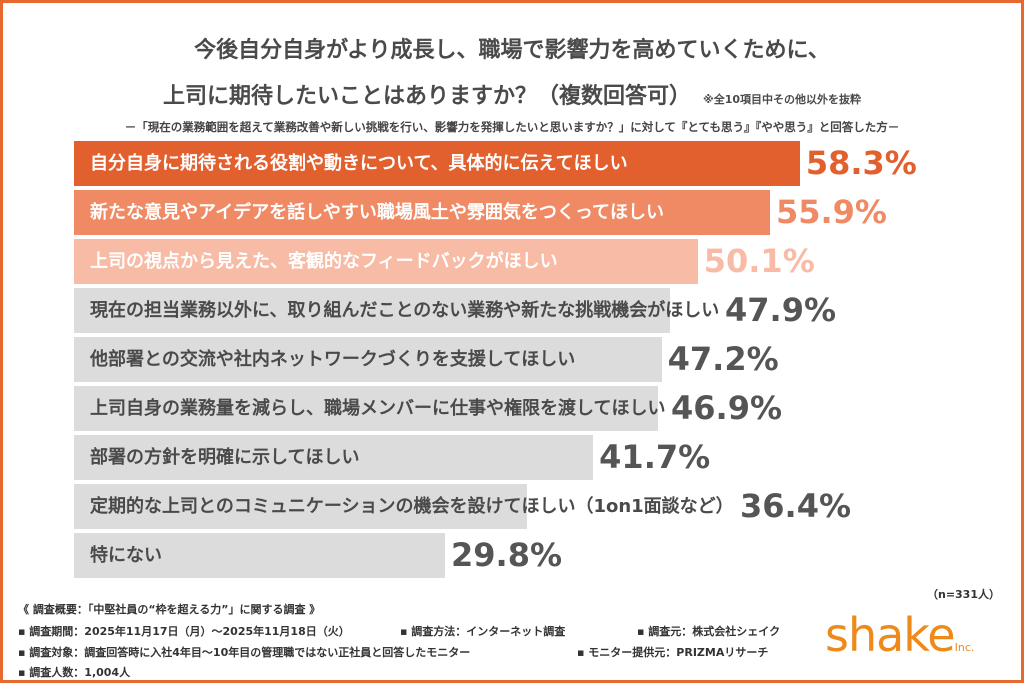 The height and width of the screenshot is (683, 1024). Describe the element at coordinates (655, 457) in the screenshot. I see `value-label: 41.7%` at that location.